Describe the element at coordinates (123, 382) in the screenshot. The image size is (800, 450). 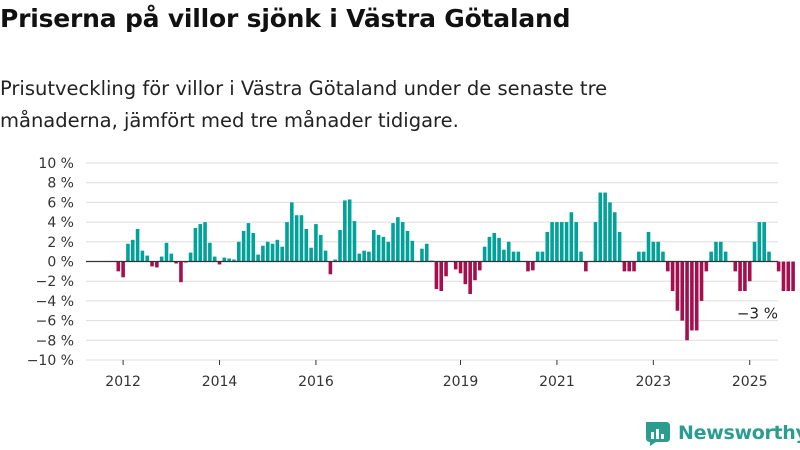
I see `x-tick-label: 2012` at that location.